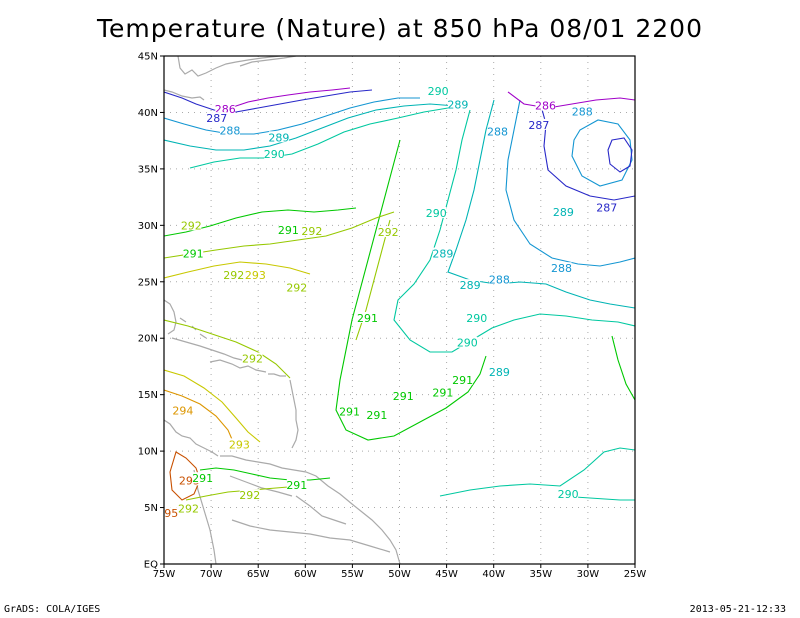  I want to click on contour-label: 294, so click(182, 410).